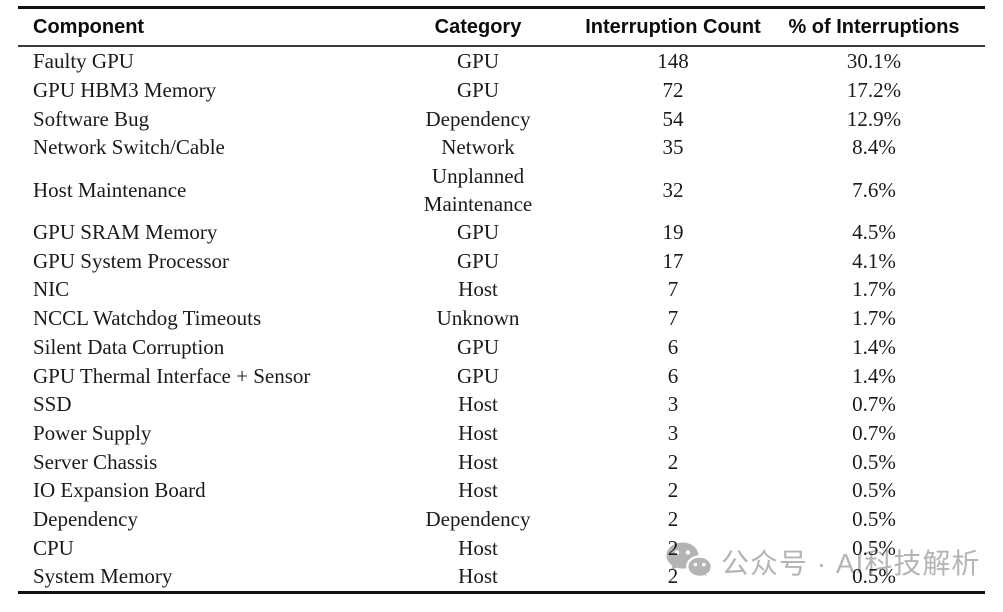 This screenshot has width=1003, height=612. Describe the element at coordinates (874, 27) in the screenshot. I see `column-header-percent: % of Interruptions` at that location.